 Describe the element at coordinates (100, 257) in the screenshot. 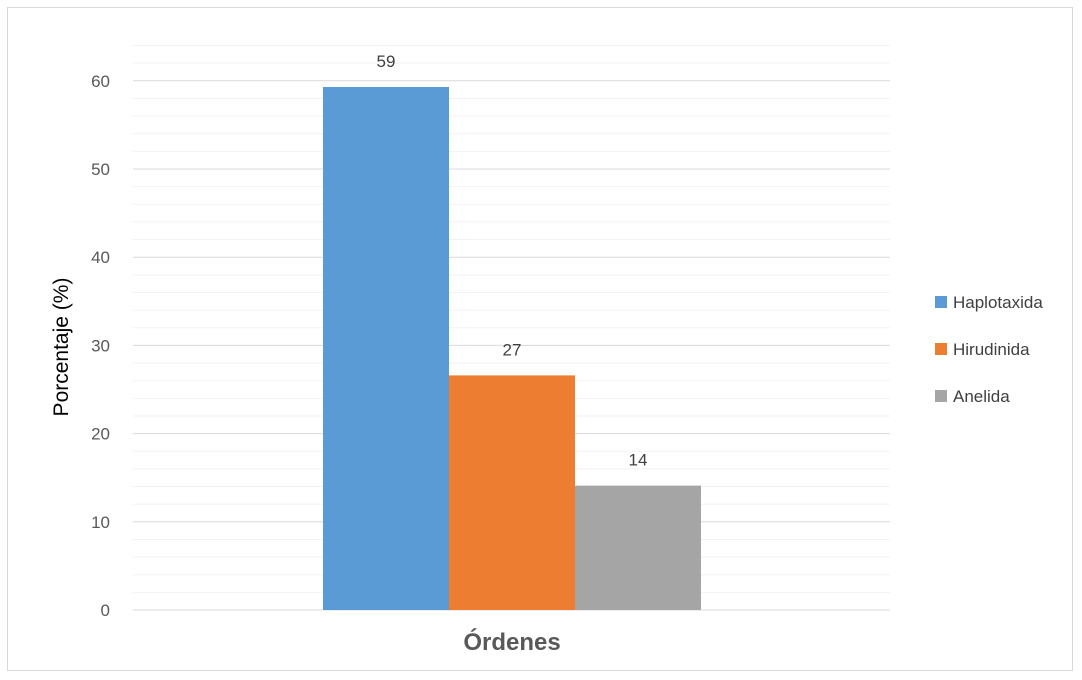

I see `y-tick-label: 40` at that location.